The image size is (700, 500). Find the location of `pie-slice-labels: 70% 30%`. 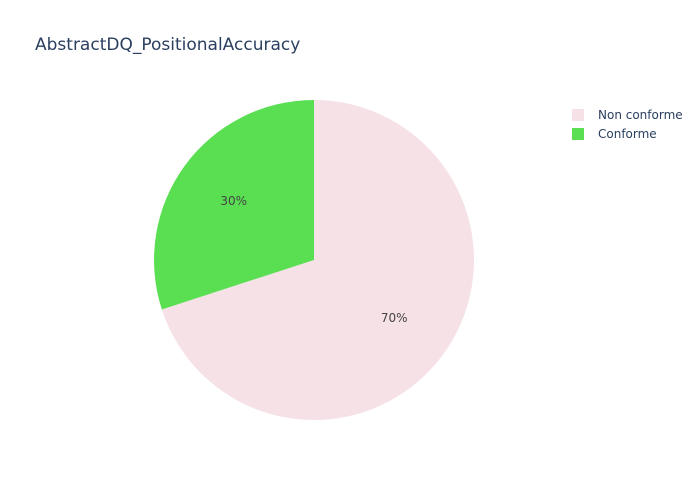

pie-slice-labels: 70% 30% is located at coordinates (313, 259).